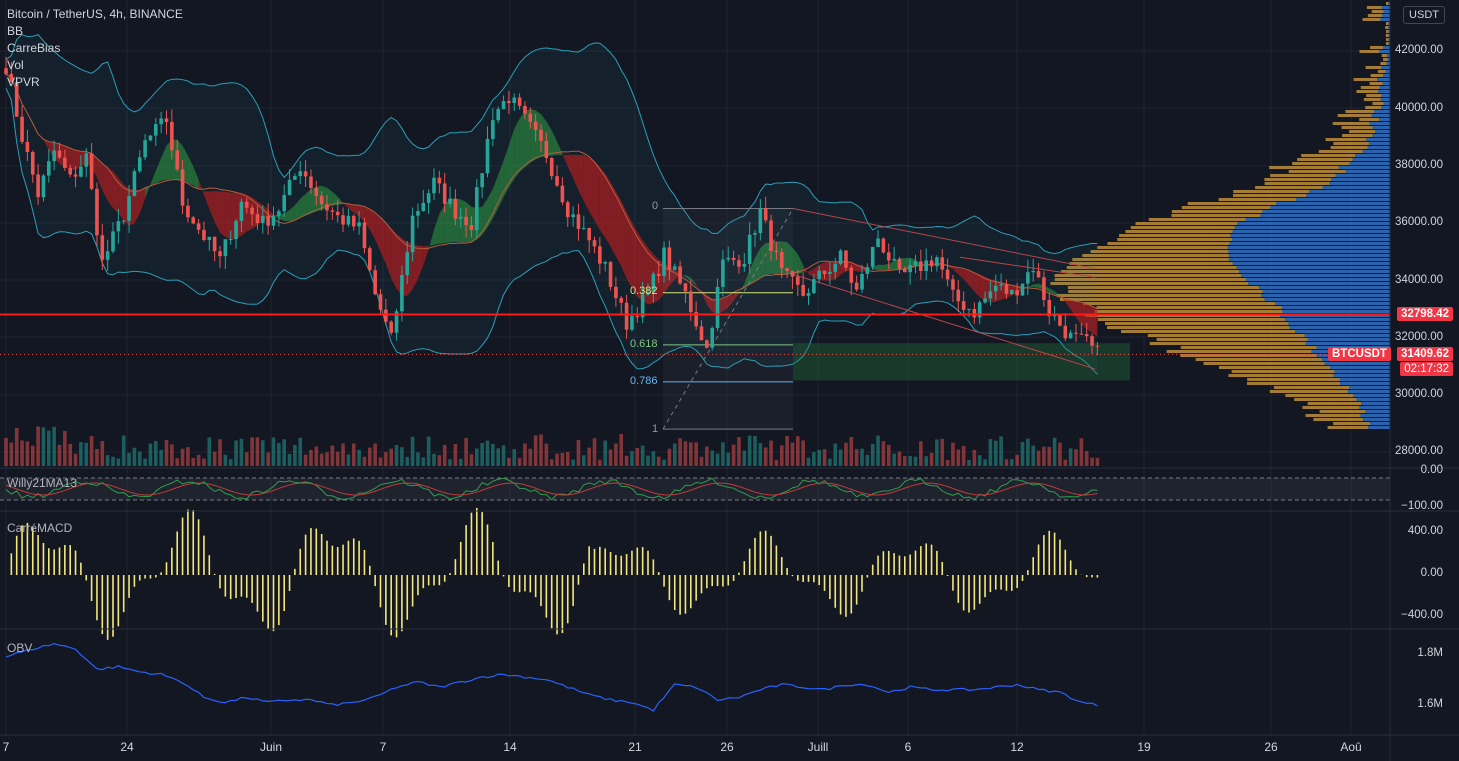 The height and width of the screenshot is (761, 1459). What do you see at coordinates (728, 319) in the screenshot?
I see `fibonacci-retracement` at bounding box center [728, 319].